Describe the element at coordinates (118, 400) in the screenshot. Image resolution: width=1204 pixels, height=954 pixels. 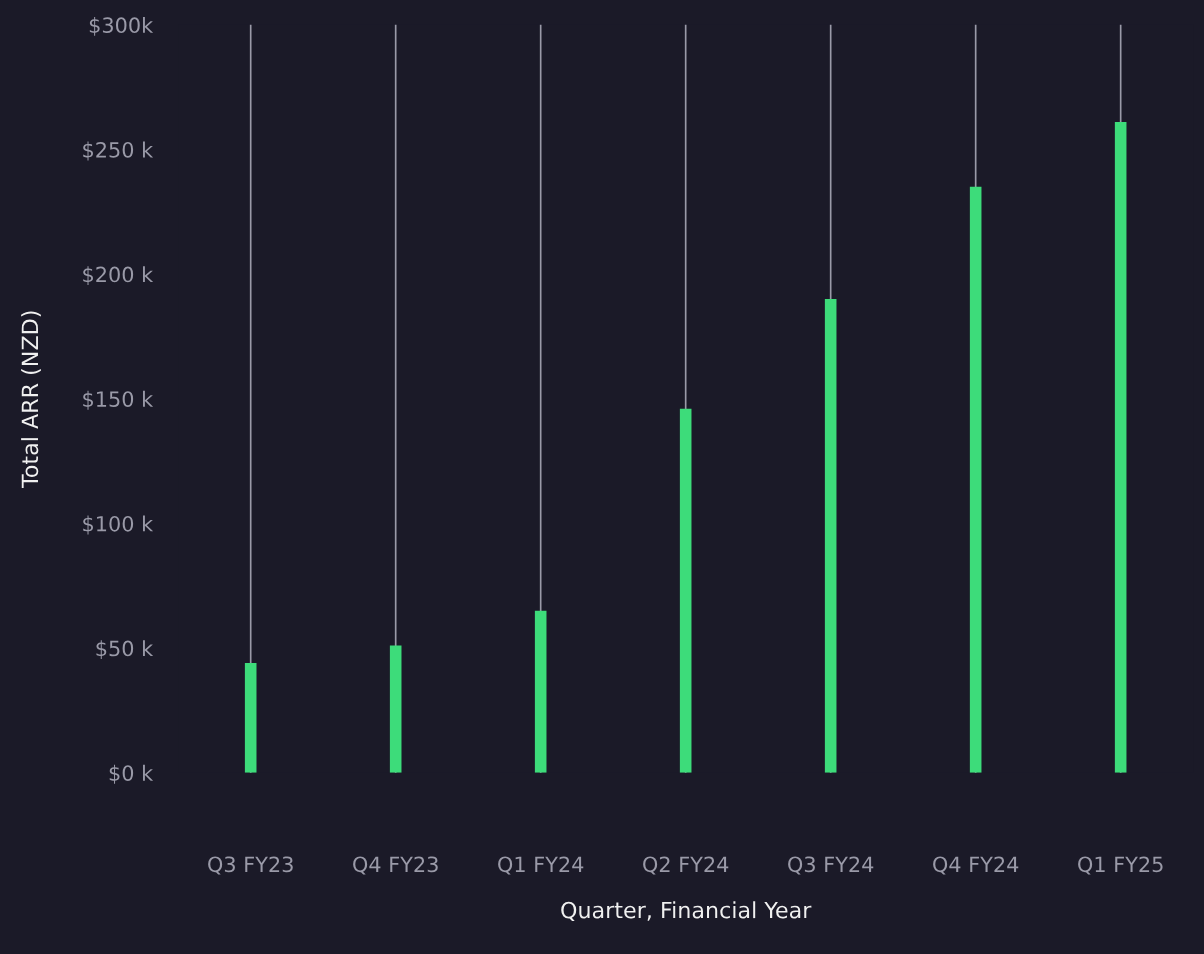
I see `y-tick-label: $150 k` at that location.